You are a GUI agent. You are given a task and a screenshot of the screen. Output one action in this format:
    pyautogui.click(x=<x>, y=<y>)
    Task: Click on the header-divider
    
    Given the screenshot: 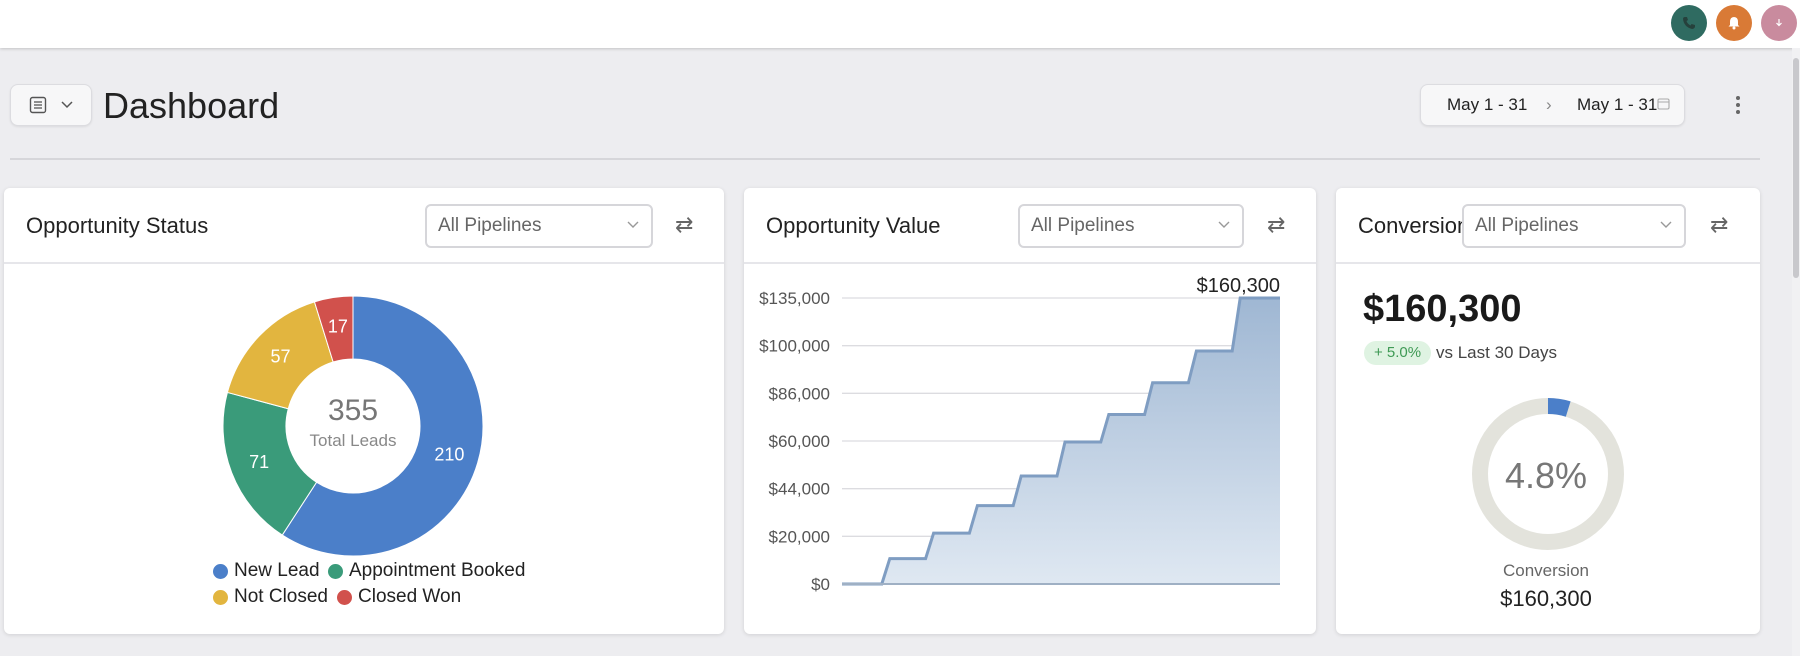 What is the action you would take?
    pyautogui.click(x=885, y=159)
    